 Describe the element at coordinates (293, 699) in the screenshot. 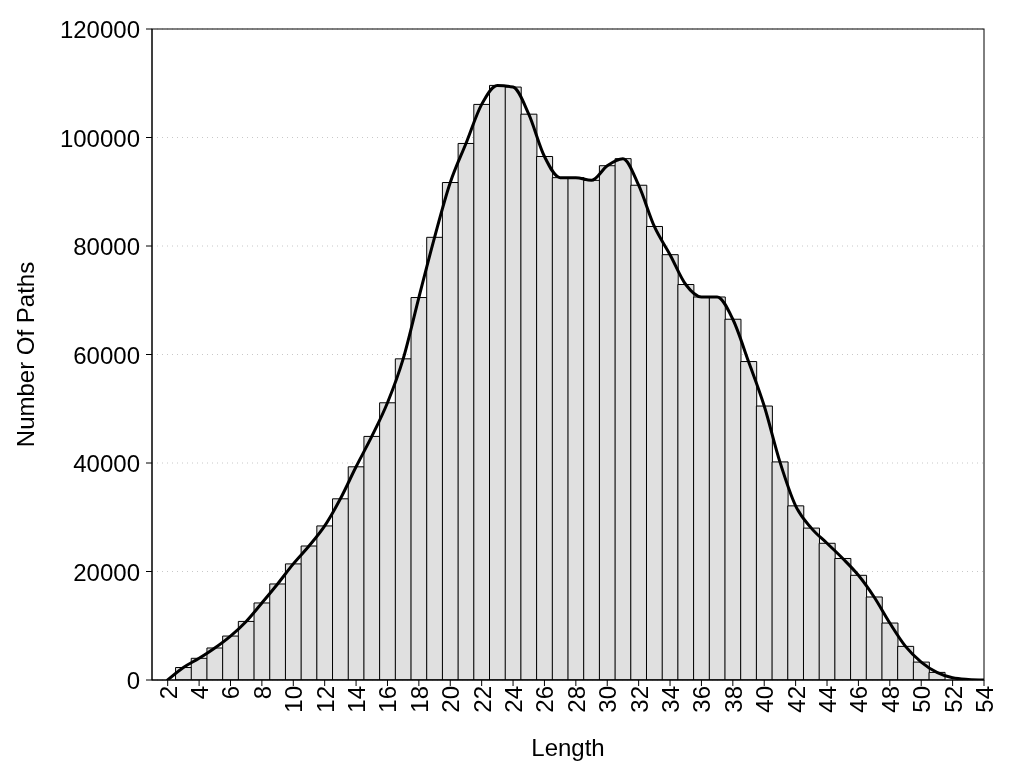

I see `x-tick-label: 10` at that location.